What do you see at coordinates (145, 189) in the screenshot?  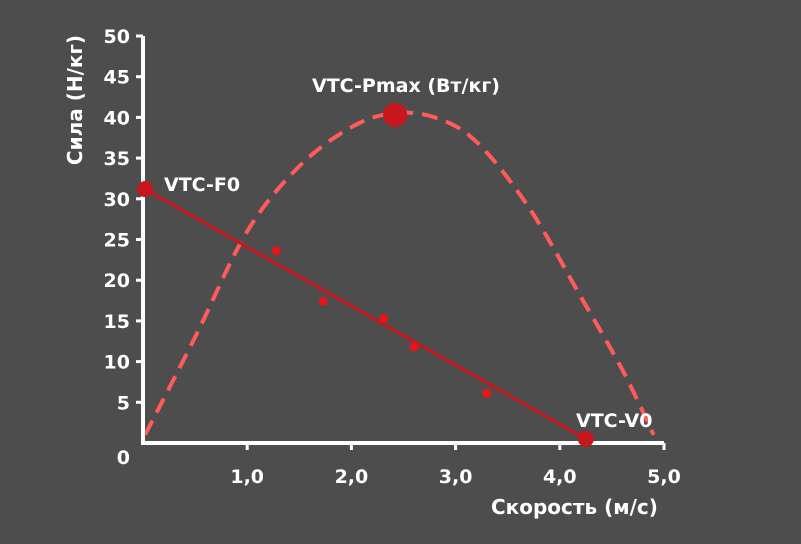 I see `annotation-f0-marker` at bounding box center [145, 189].